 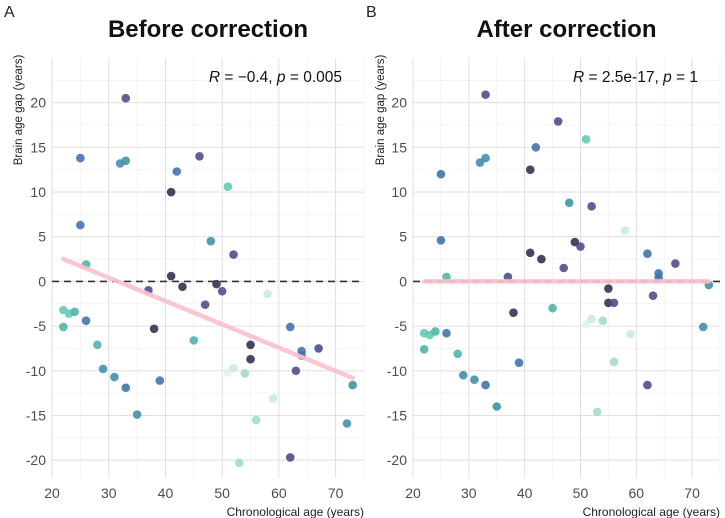 What do you see at coordinates (214, 77) in the screenshot?
I see `stats-r-symbol: R` at bounding box center [214, 77].